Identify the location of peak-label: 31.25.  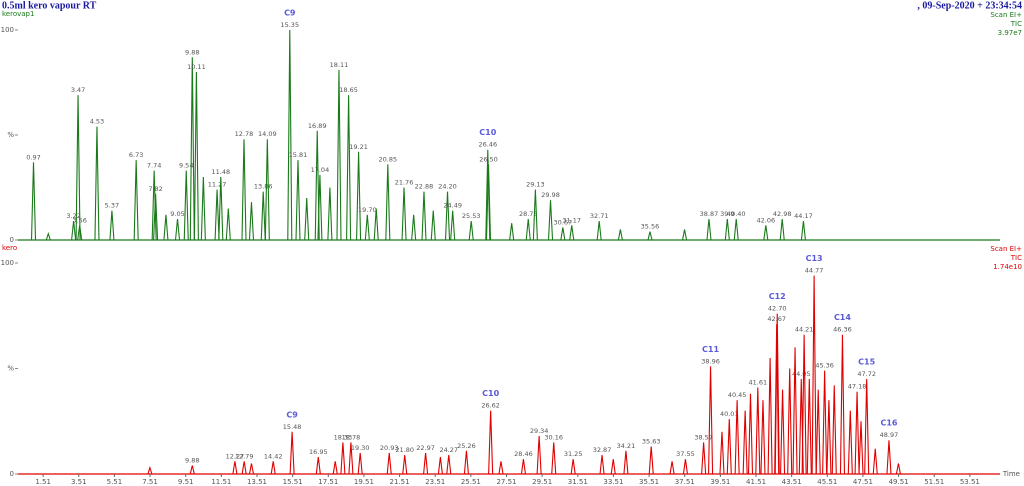
(573, 454).